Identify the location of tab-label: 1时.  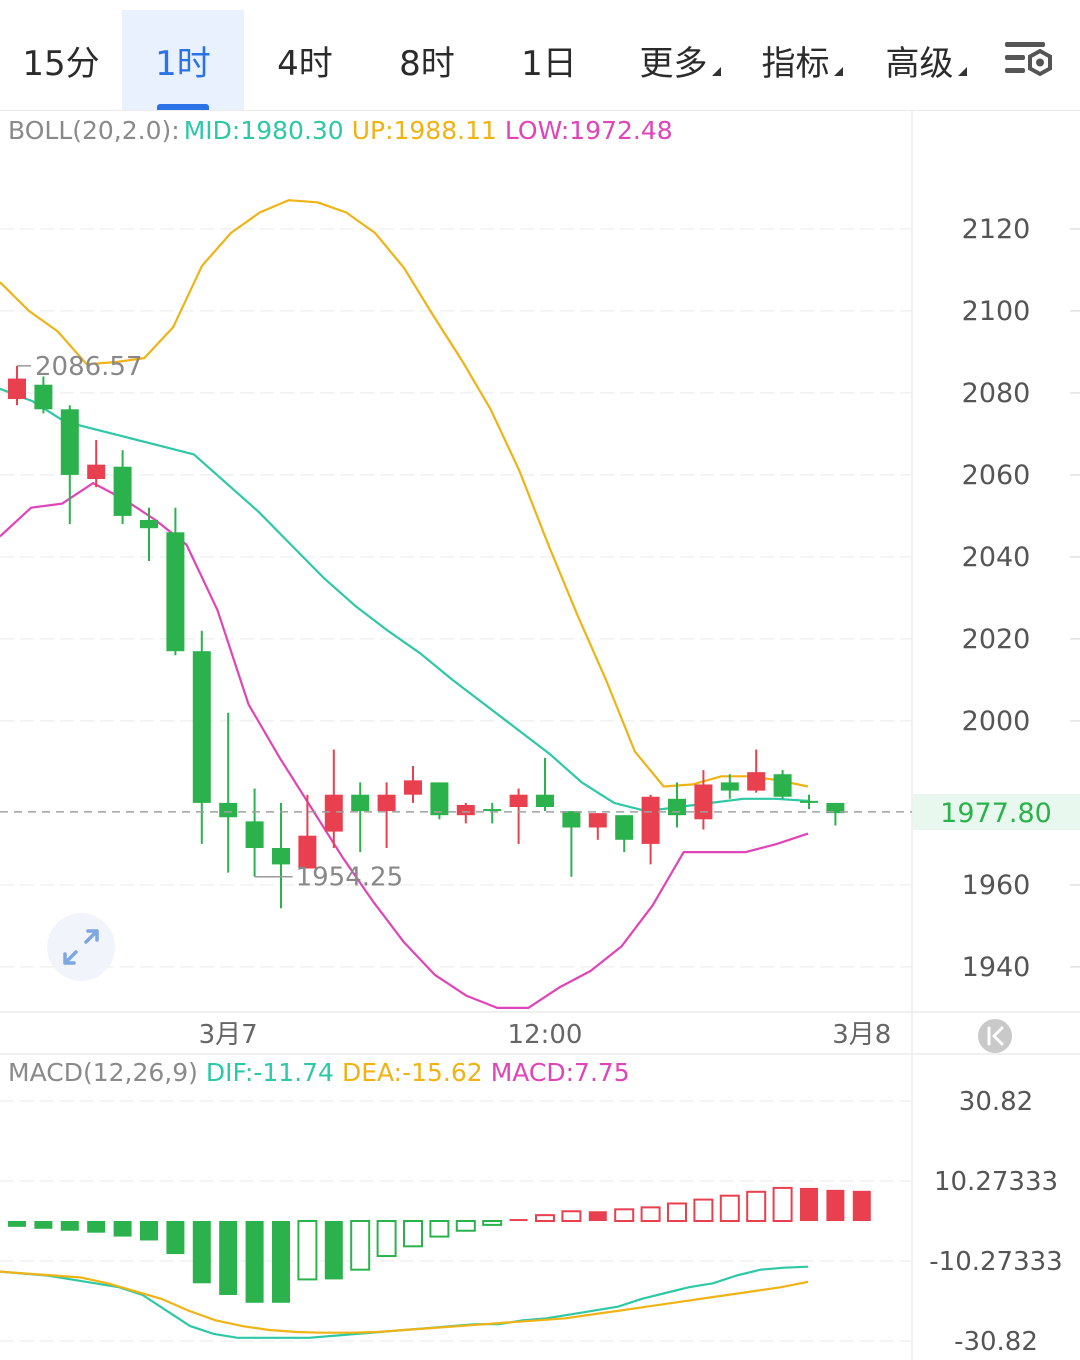
(183, 63).